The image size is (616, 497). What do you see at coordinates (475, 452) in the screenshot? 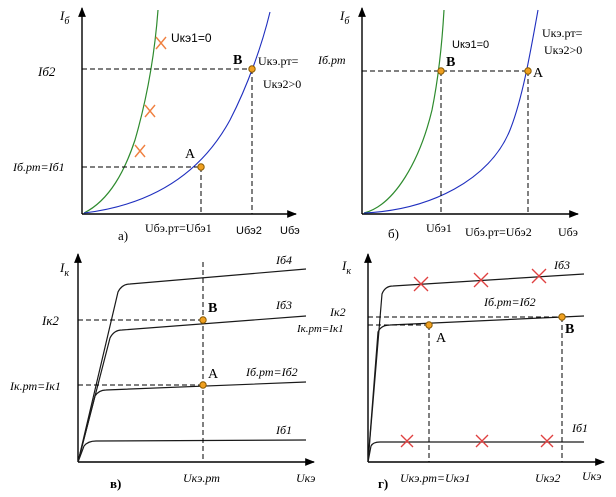
I see `panel-d-curve-ib1` at bounding box center [475, 452].